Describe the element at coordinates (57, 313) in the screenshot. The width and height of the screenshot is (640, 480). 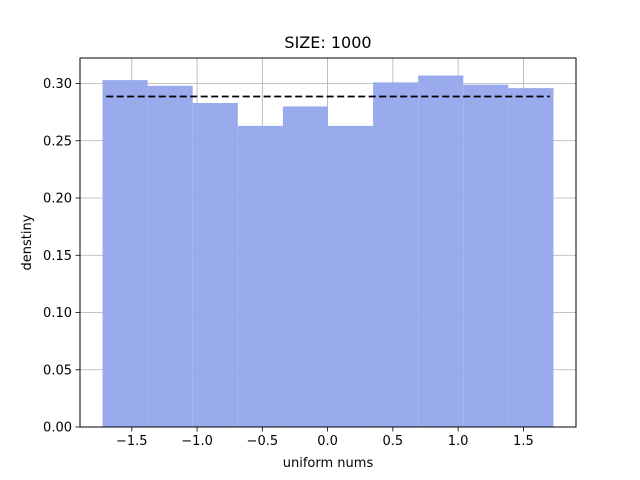
I see `y-tick-label: 0.10` at that location.